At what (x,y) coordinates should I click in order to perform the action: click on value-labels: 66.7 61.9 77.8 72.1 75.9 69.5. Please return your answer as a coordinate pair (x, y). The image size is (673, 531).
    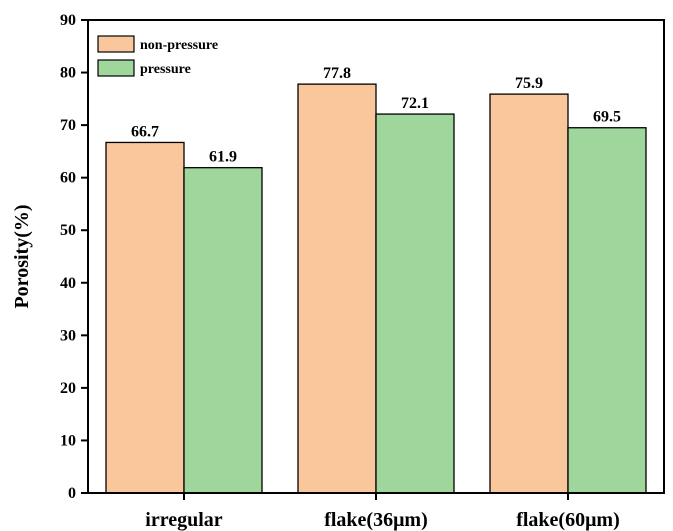
    Looking at the image, I should click on (376, 115).